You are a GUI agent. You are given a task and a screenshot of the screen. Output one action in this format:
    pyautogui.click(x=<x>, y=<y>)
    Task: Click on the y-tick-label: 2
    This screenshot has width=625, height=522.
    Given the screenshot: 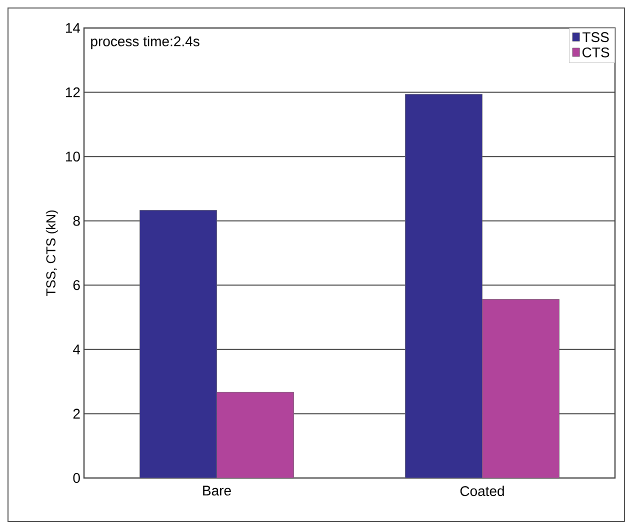 What is the action you would take?
    pyautogui.click(x=76, y=413)
    